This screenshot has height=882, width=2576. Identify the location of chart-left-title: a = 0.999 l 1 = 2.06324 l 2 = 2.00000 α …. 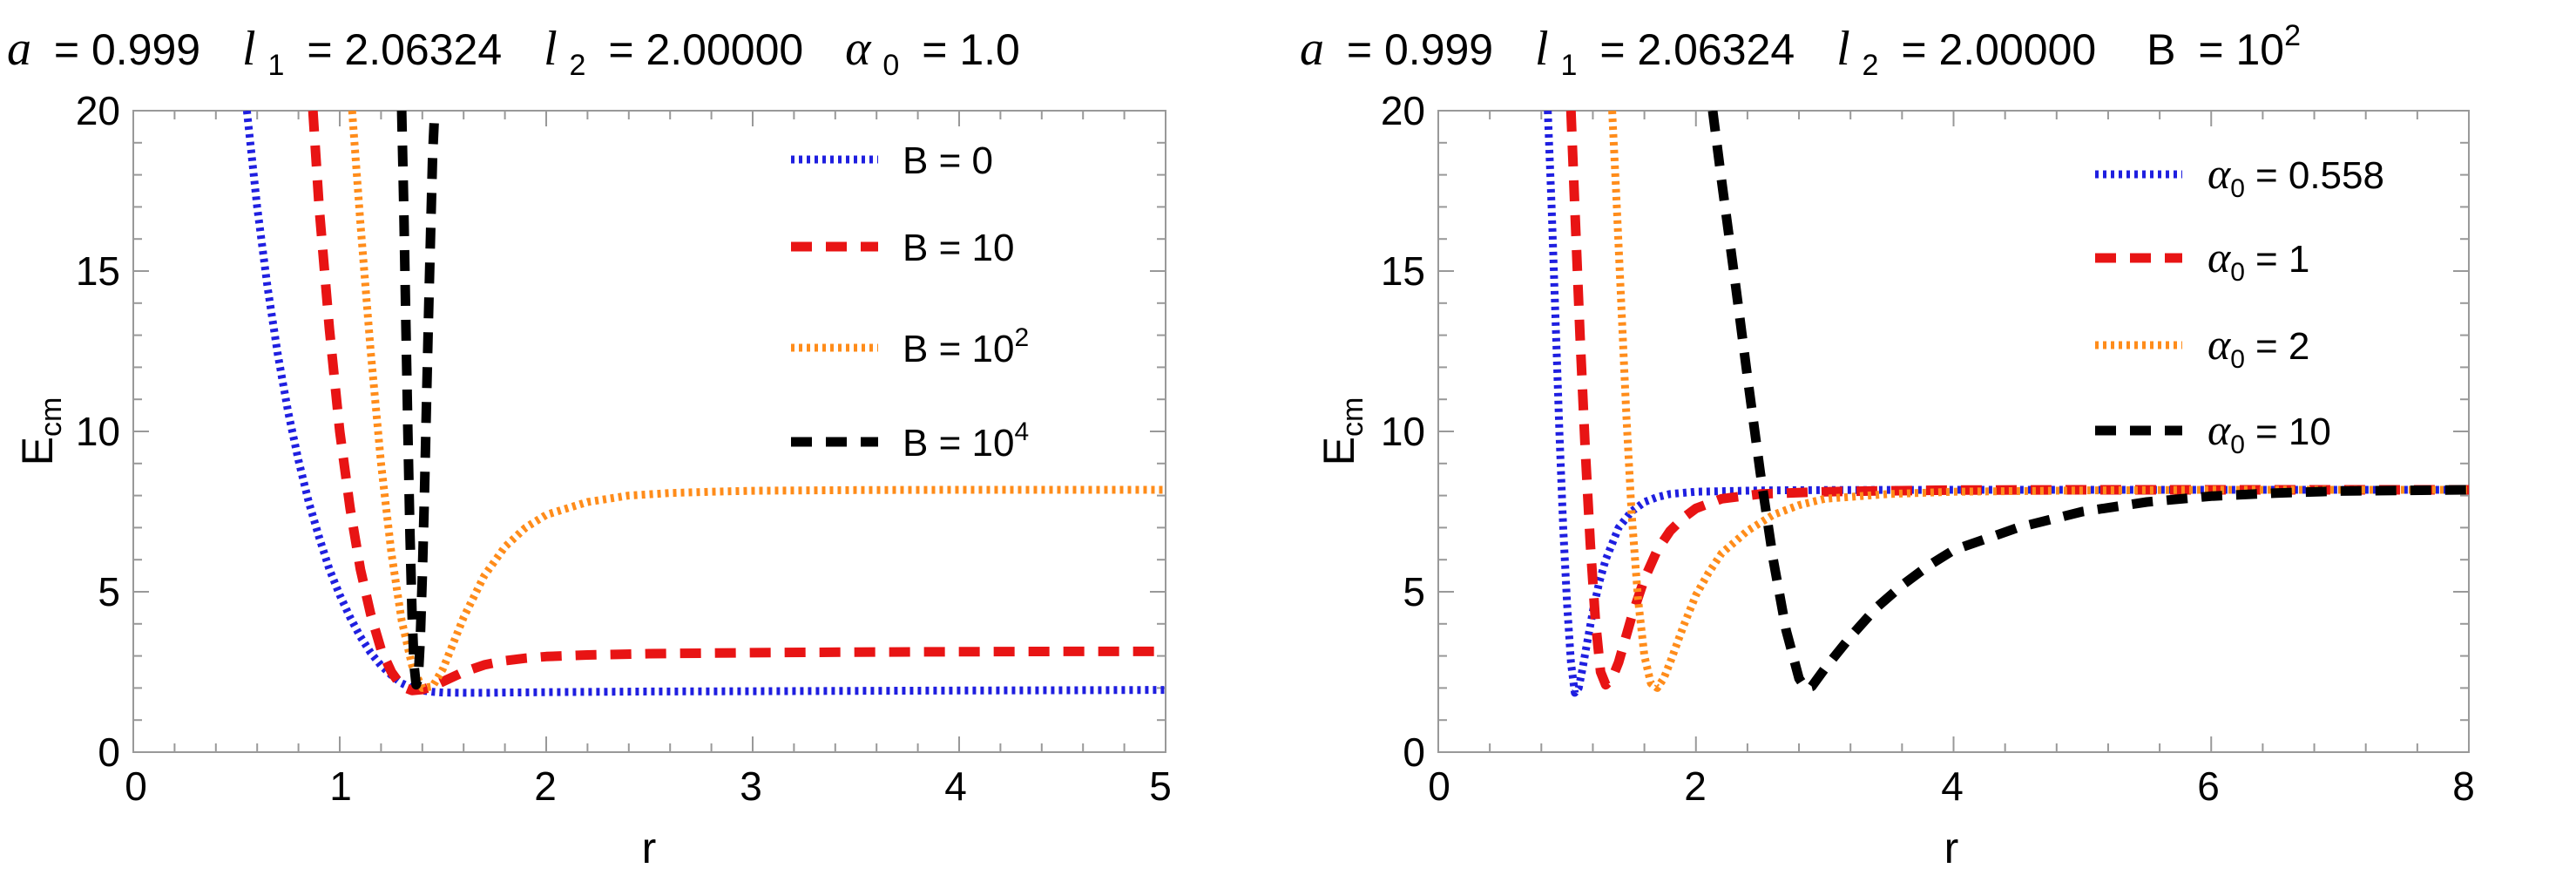
(513, 53).